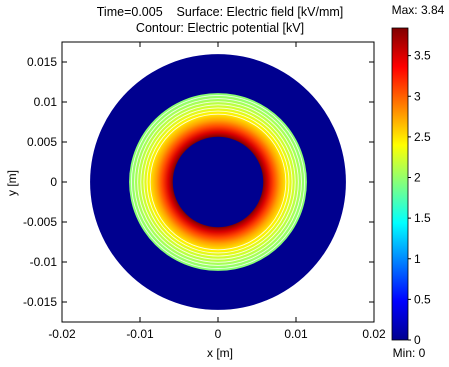 This screenshot has width=449, height=367. I want to click on inner-conductor-disc, so click(218, 182).